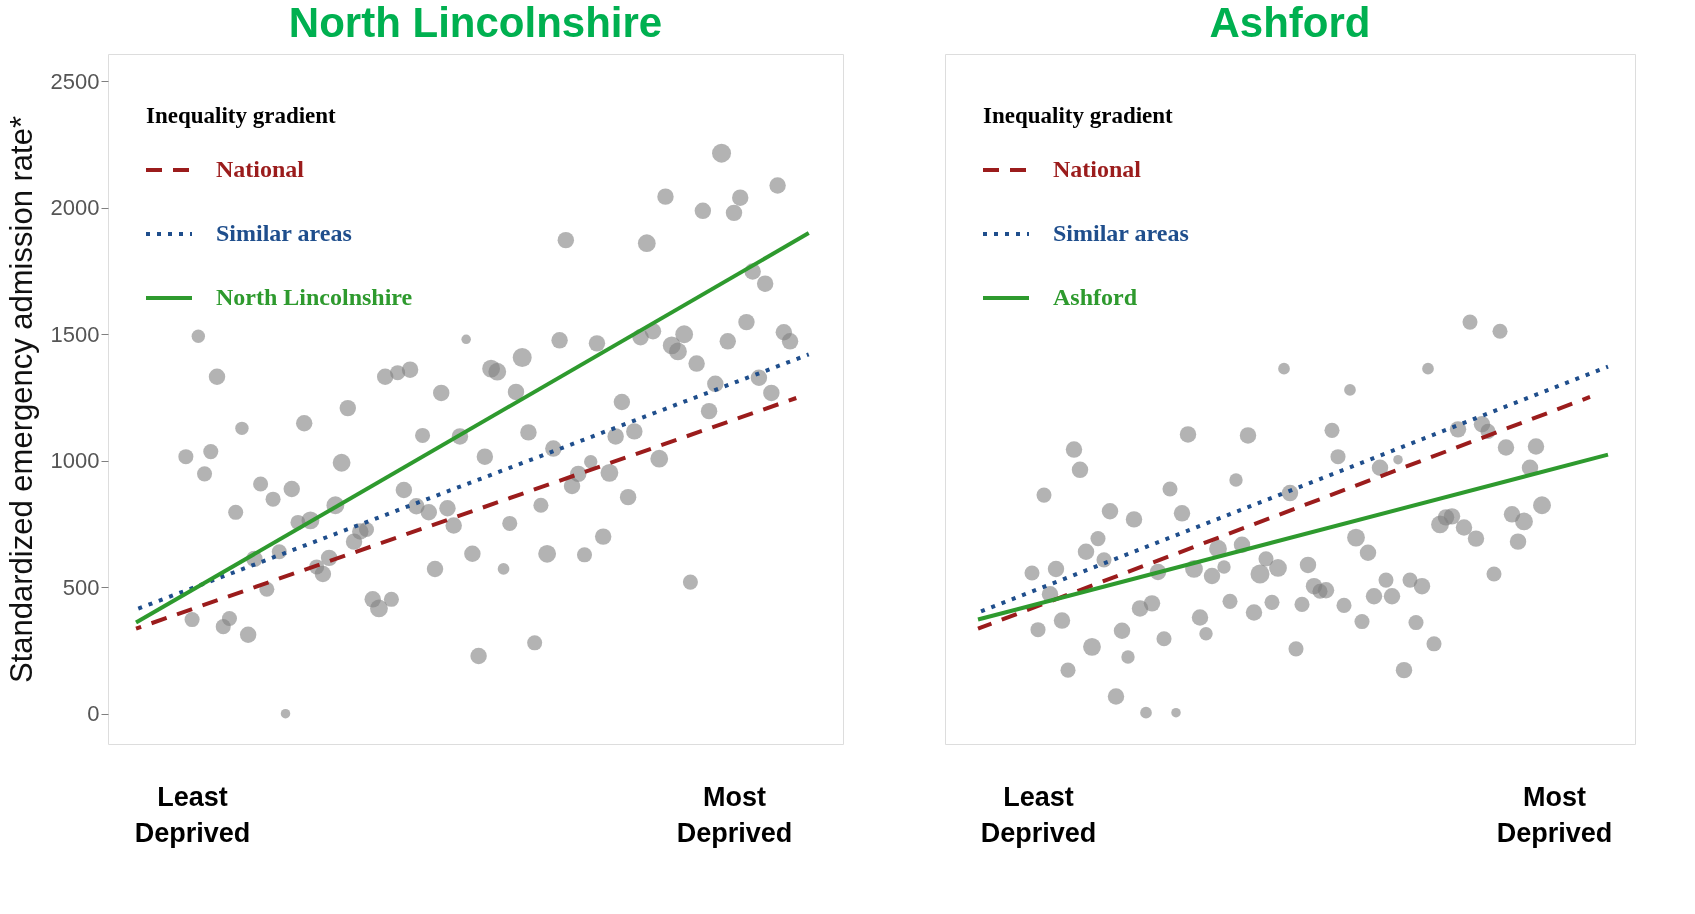  What do you see at coordinates (21, 399) in the screenshot?
I see `y-axis-title: Standardized emergency admission rate*` at bounding box center [21, 399].